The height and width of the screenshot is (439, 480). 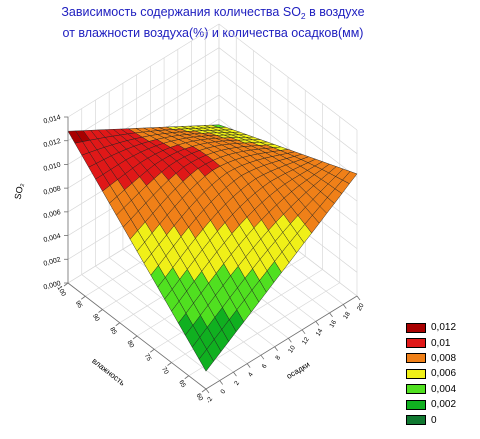 I want to click on legend-label: 0,004, so click(x=444, y=389).